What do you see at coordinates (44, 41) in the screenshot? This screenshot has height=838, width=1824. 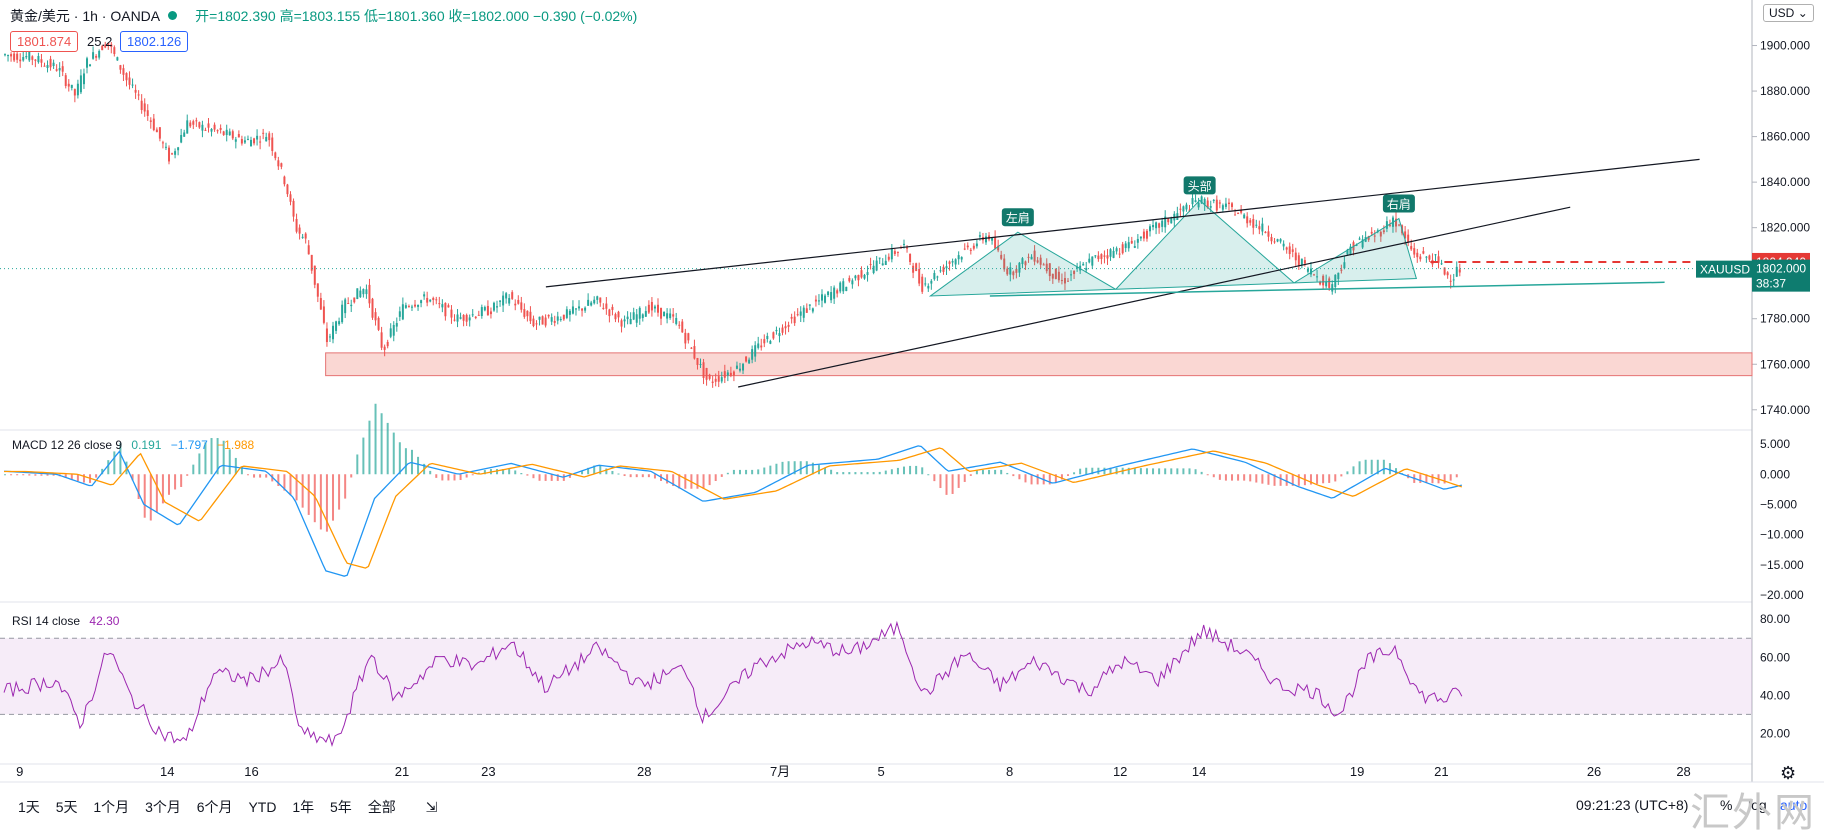 I see `sell-price-box: 1801.874` at bounding box center [44, 41].